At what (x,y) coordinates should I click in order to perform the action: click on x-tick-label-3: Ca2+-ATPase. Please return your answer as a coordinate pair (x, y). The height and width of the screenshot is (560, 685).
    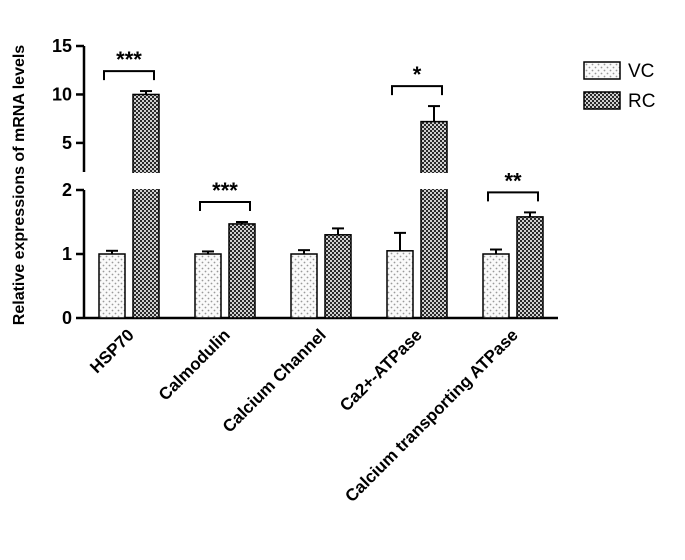
    Looking at the image, I should click on (381, 370).